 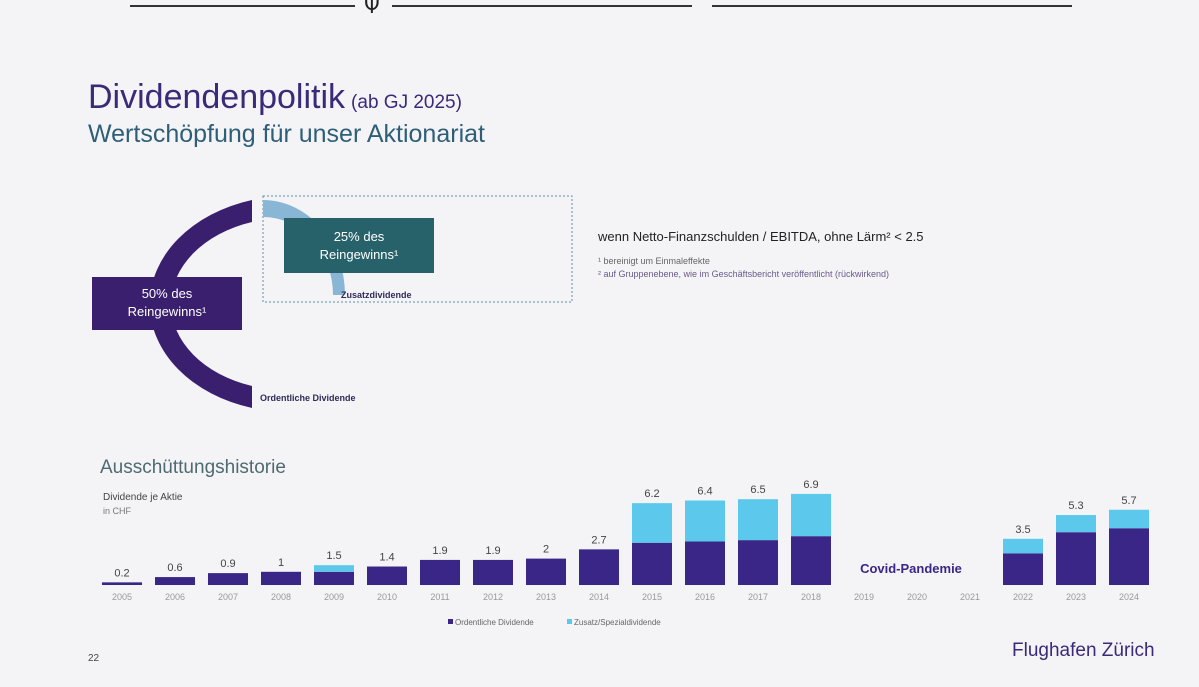 What do you see at coordinates (1129, 597) in the screenshot?
I see `x-tick-2024: 2024` at bounding box center [1129, 597].